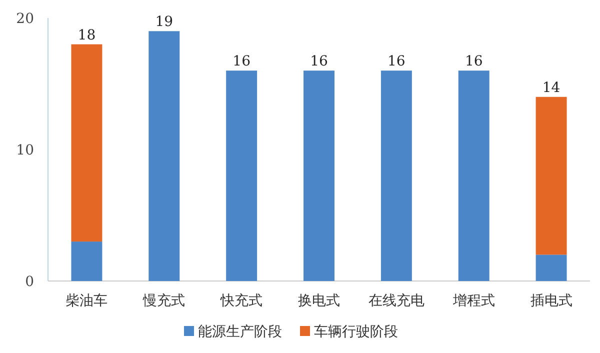 This screenshot has height=353, width=600. I want to click on legend-label: 车辆行驶阶段, so click(356, 332).